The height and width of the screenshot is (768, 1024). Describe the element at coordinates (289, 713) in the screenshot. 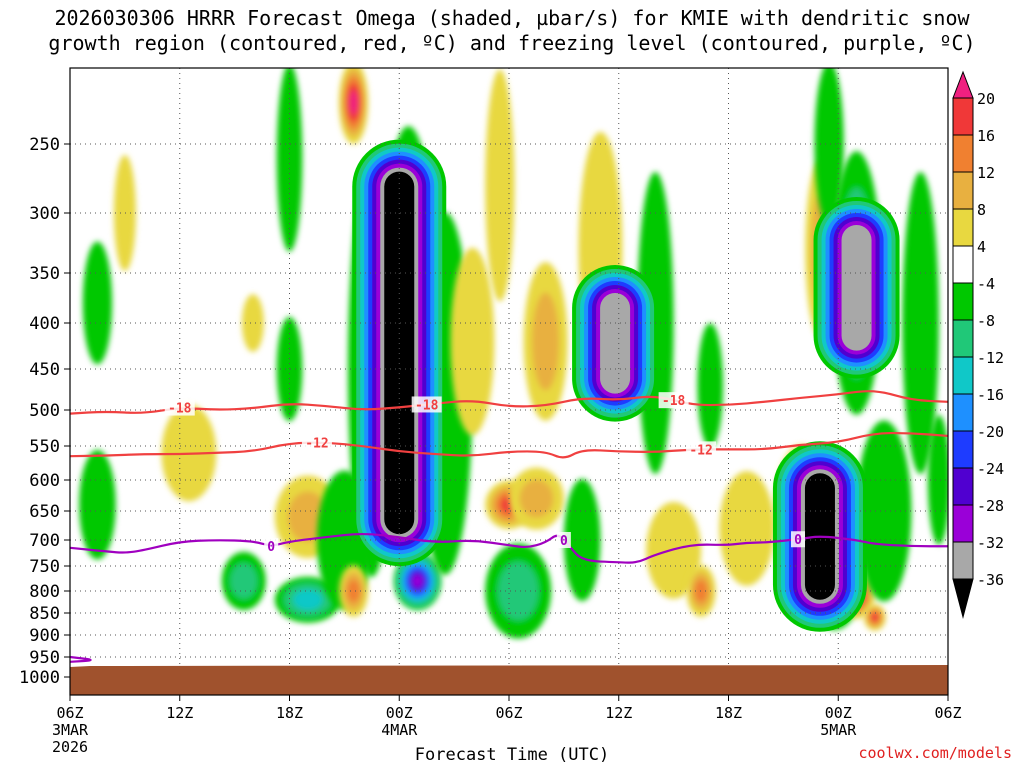

I see `x-tick-label: 18Z` at that location.